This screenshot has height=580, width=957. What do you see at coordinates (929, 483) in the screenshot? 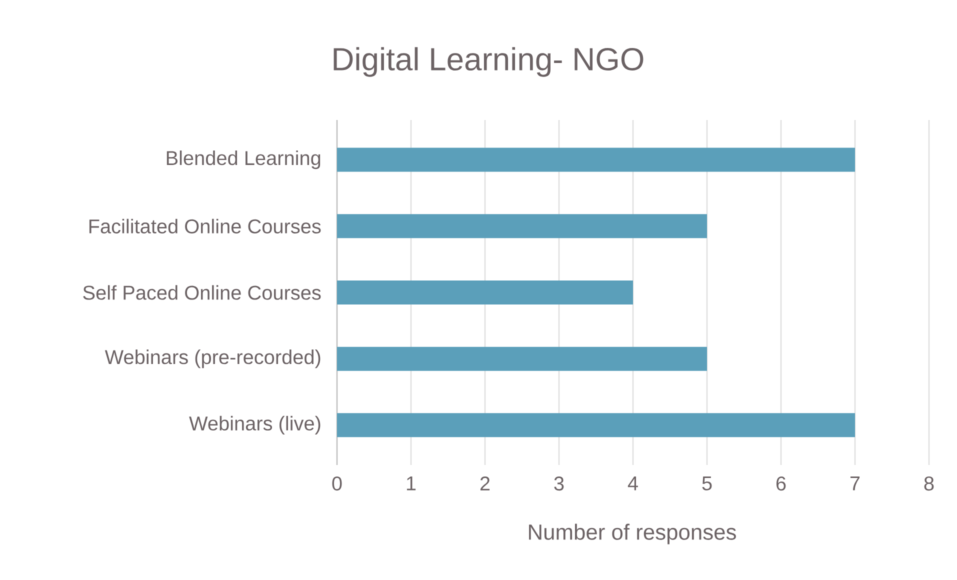
I see `x-tick-label: 8` at bounding box center [929, 483].